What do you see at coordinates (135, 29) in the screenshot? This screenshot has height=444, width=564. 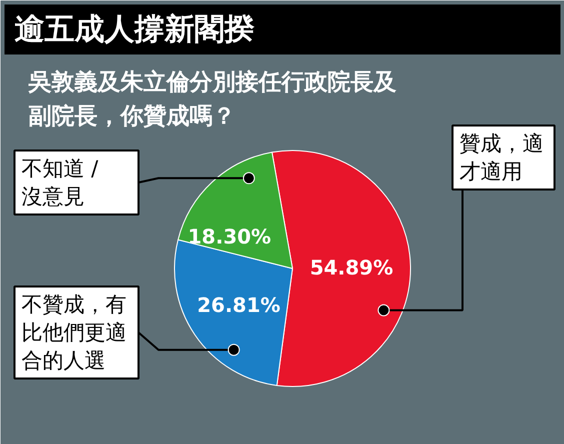 I see `chart-title: 逾五成人撐新閣揆` at bounding box center [135, 29].